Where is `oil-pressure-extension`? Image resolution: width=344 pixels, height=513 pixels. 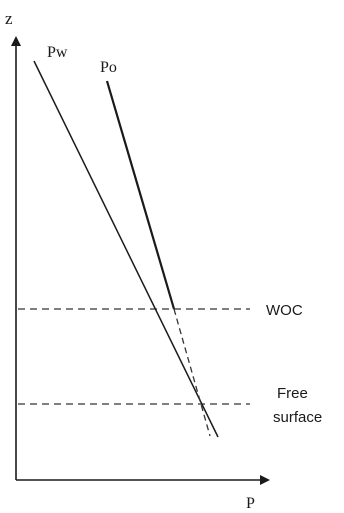
oil-pressure-extension is located at coordinates (192, 372).